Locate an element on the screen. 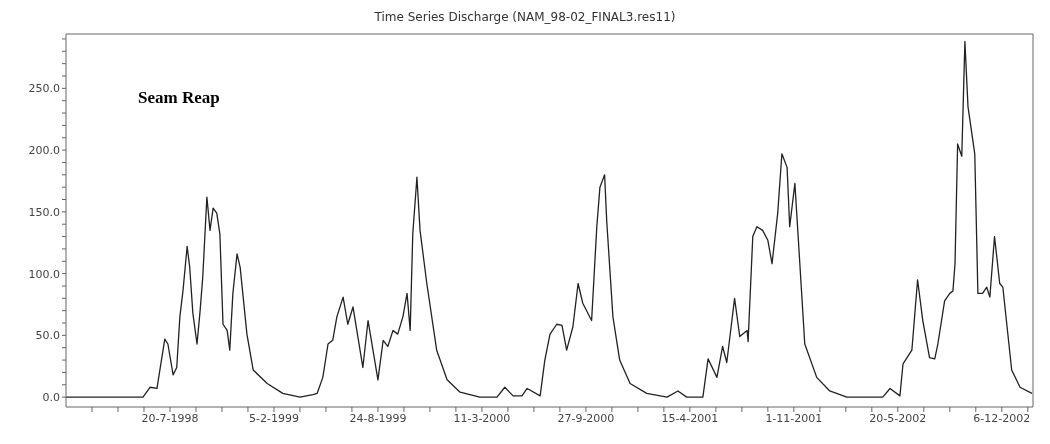 The height and width of the screenshot is (444, 1050). annotation: Seam Reap is located at coordinates (179, 98).